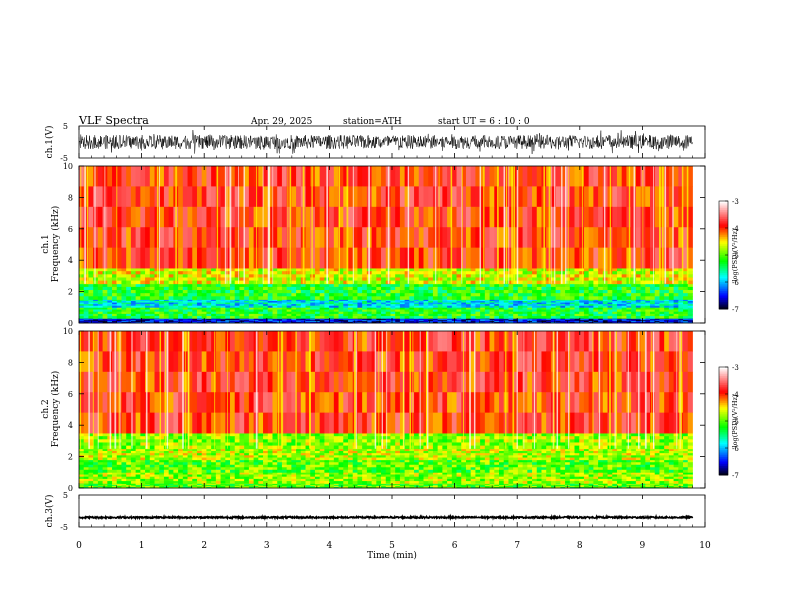 This screenshot has width=792, height=612. Describe the element at coordinates (46, 243) in the screenshot. I see `ch1-spectrogram-ylabel: ch.1` at that location.